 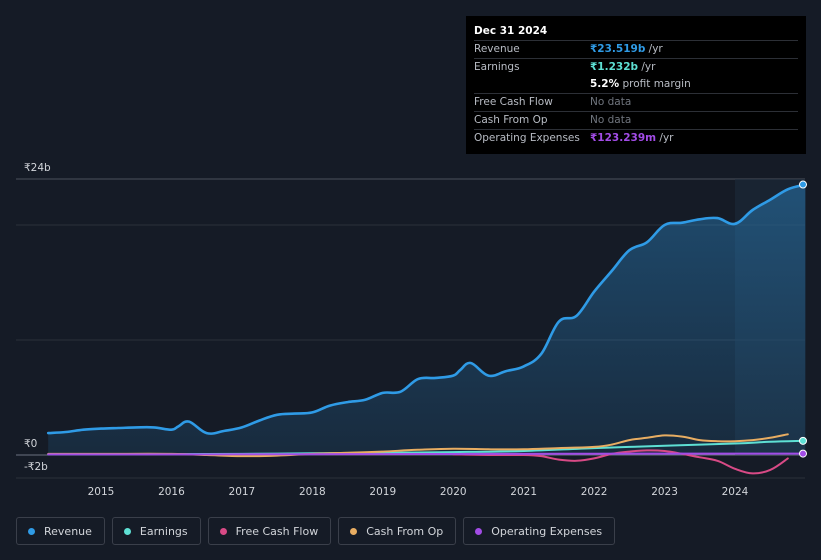 What do you see at coordinates (277, 531) in the screenshot?
I see `legend-label: Free Cash Flow` at bounding box center [277, 531].